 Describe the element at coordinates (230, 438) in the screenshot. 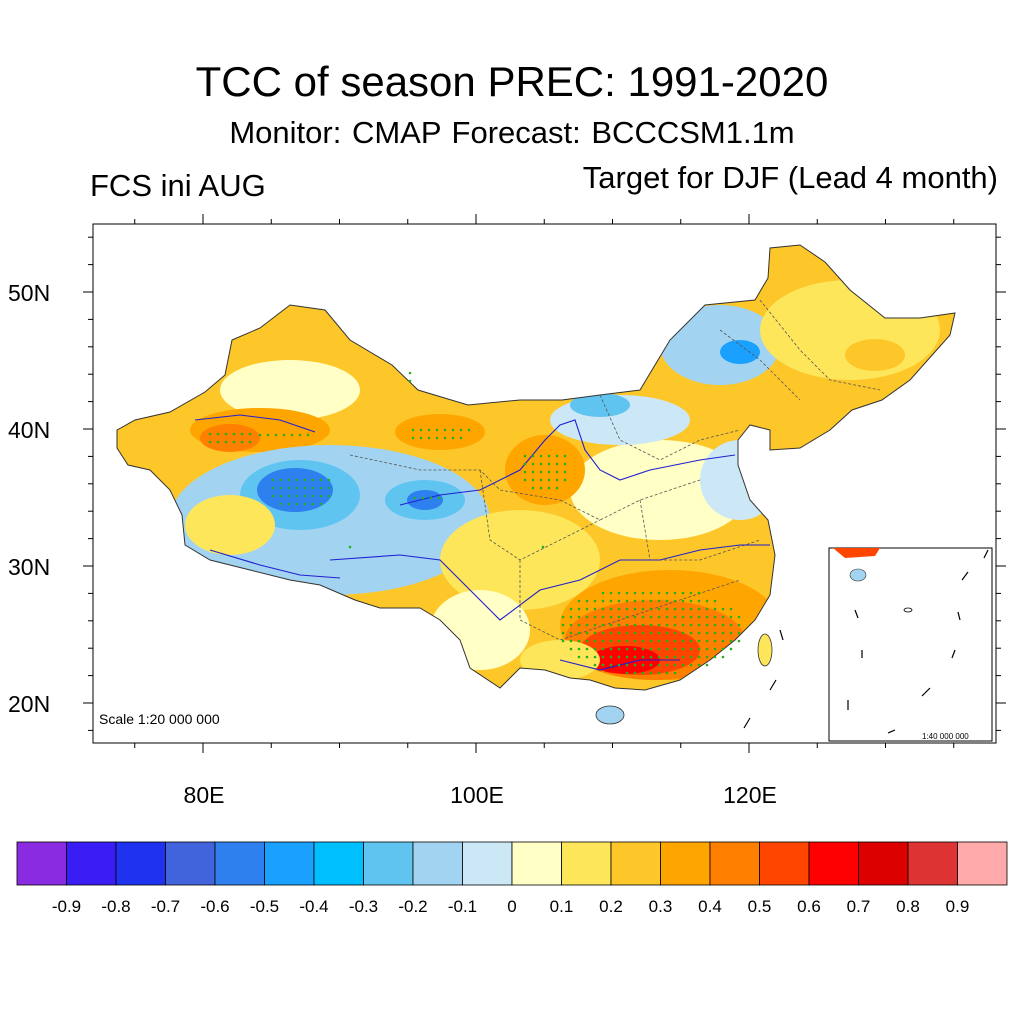

I see `field-tianshan-red` at that location.